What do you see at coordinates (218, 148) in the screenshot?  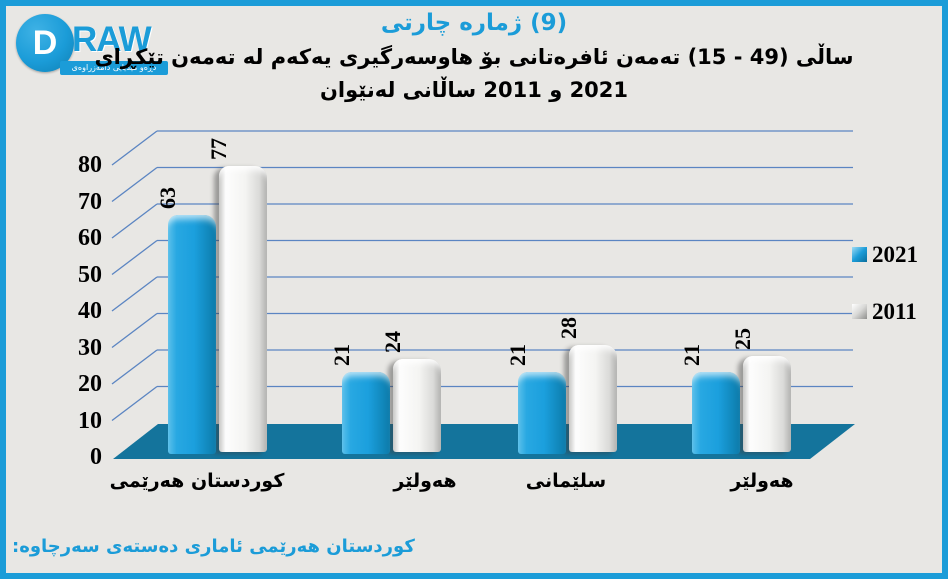 I see `data-label-2011-1: 77` at bounding box center [218, 148].